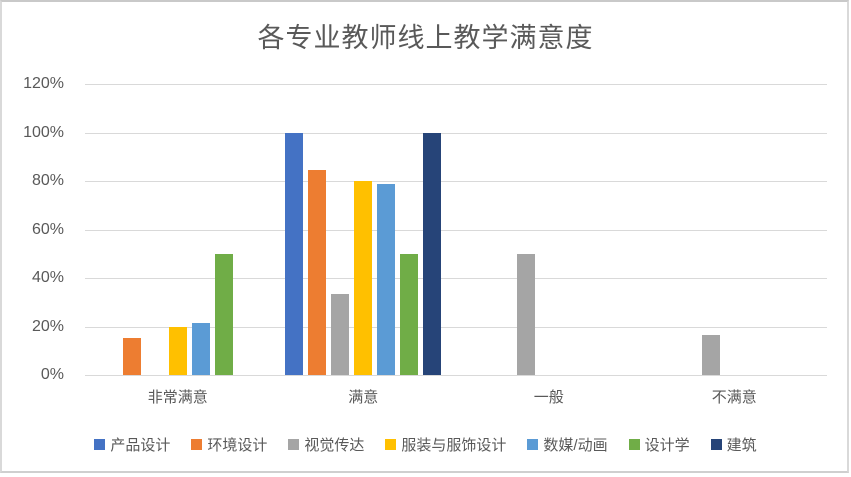 The image size is (851, 477). Describe the element at coordinates (741, 445) in the screenshot. I see `legend-label: 建筑` at that location.